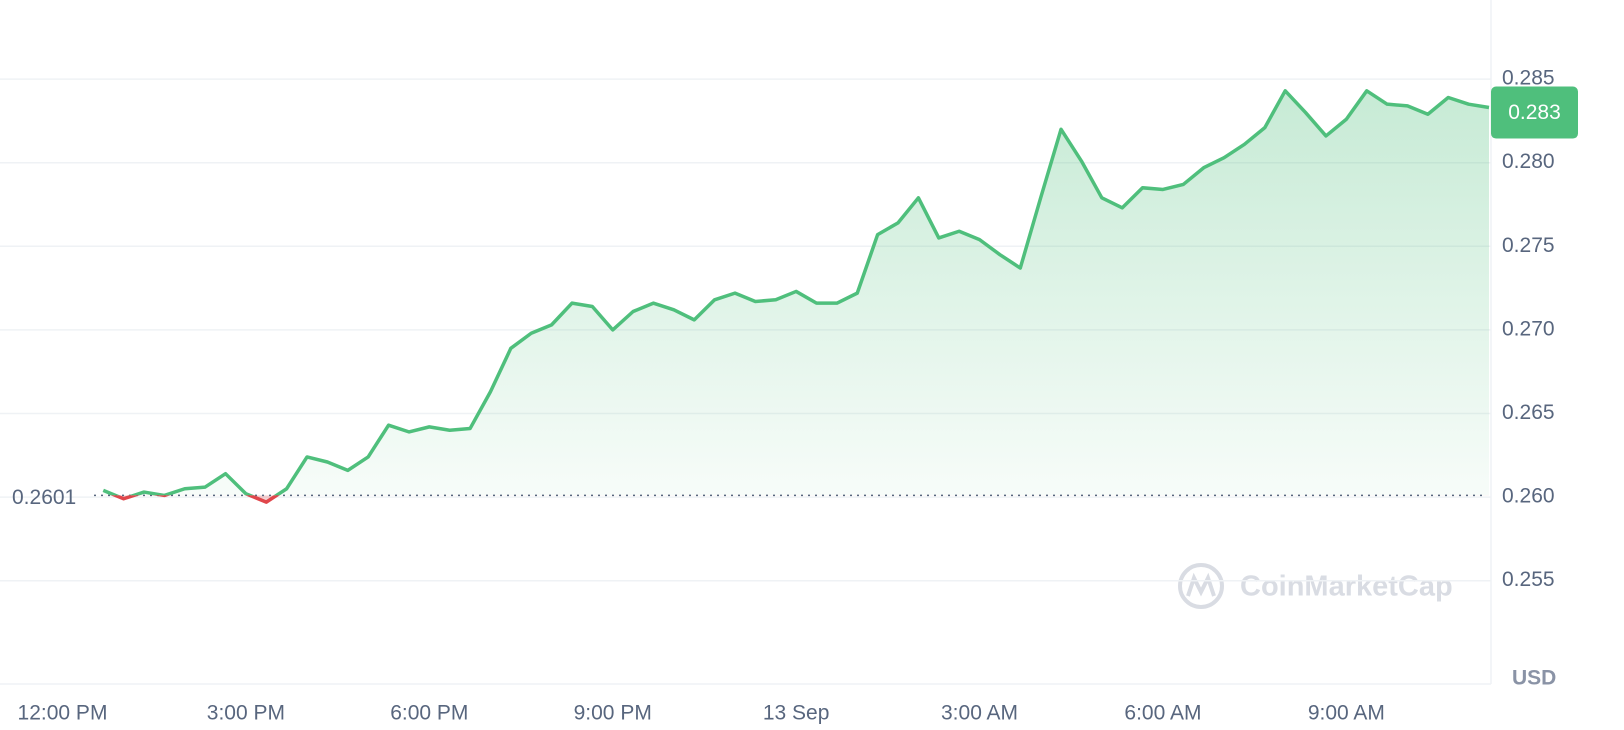  I want to click on y-tick-label: 0.285, so click(1528, 78).